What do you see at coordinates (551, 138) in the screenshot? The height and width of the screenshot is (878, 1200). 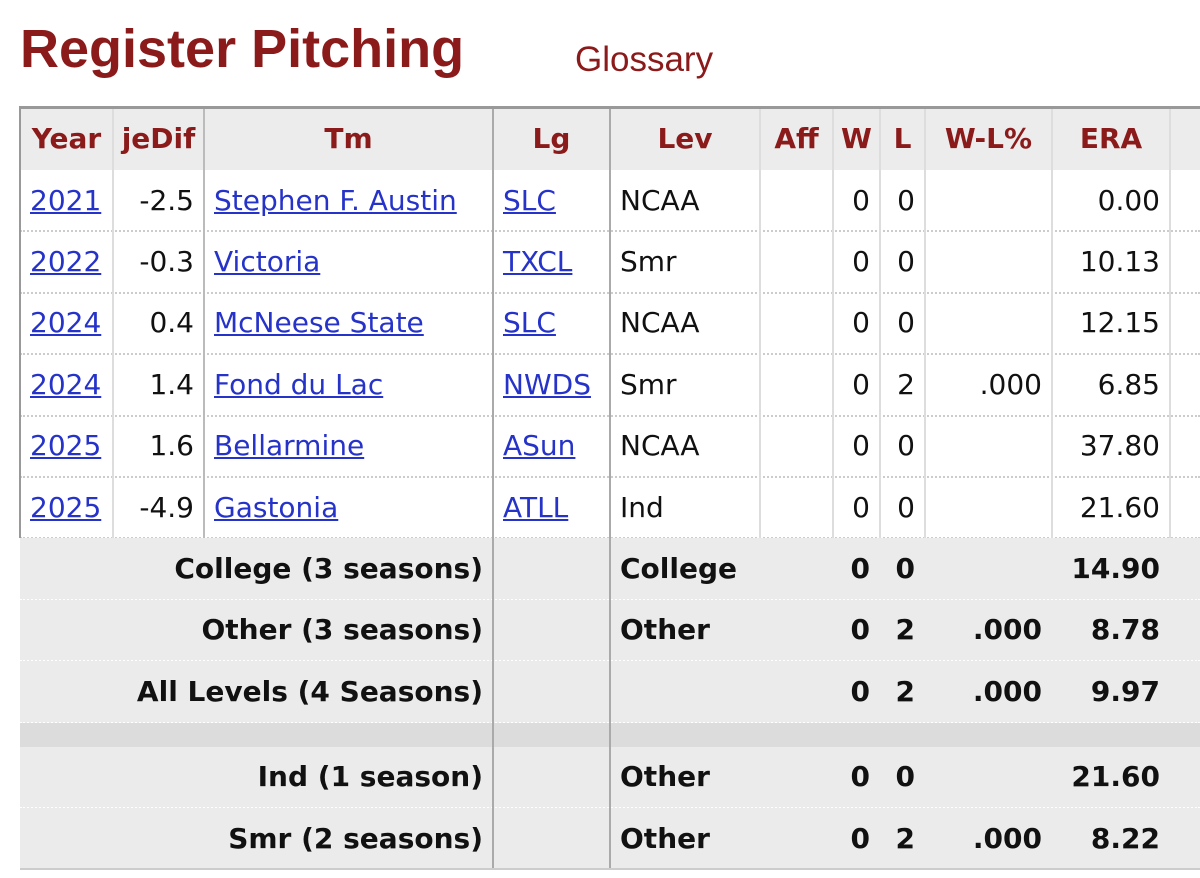 I see `column-header: Lg` at bounding box center [551, 138].